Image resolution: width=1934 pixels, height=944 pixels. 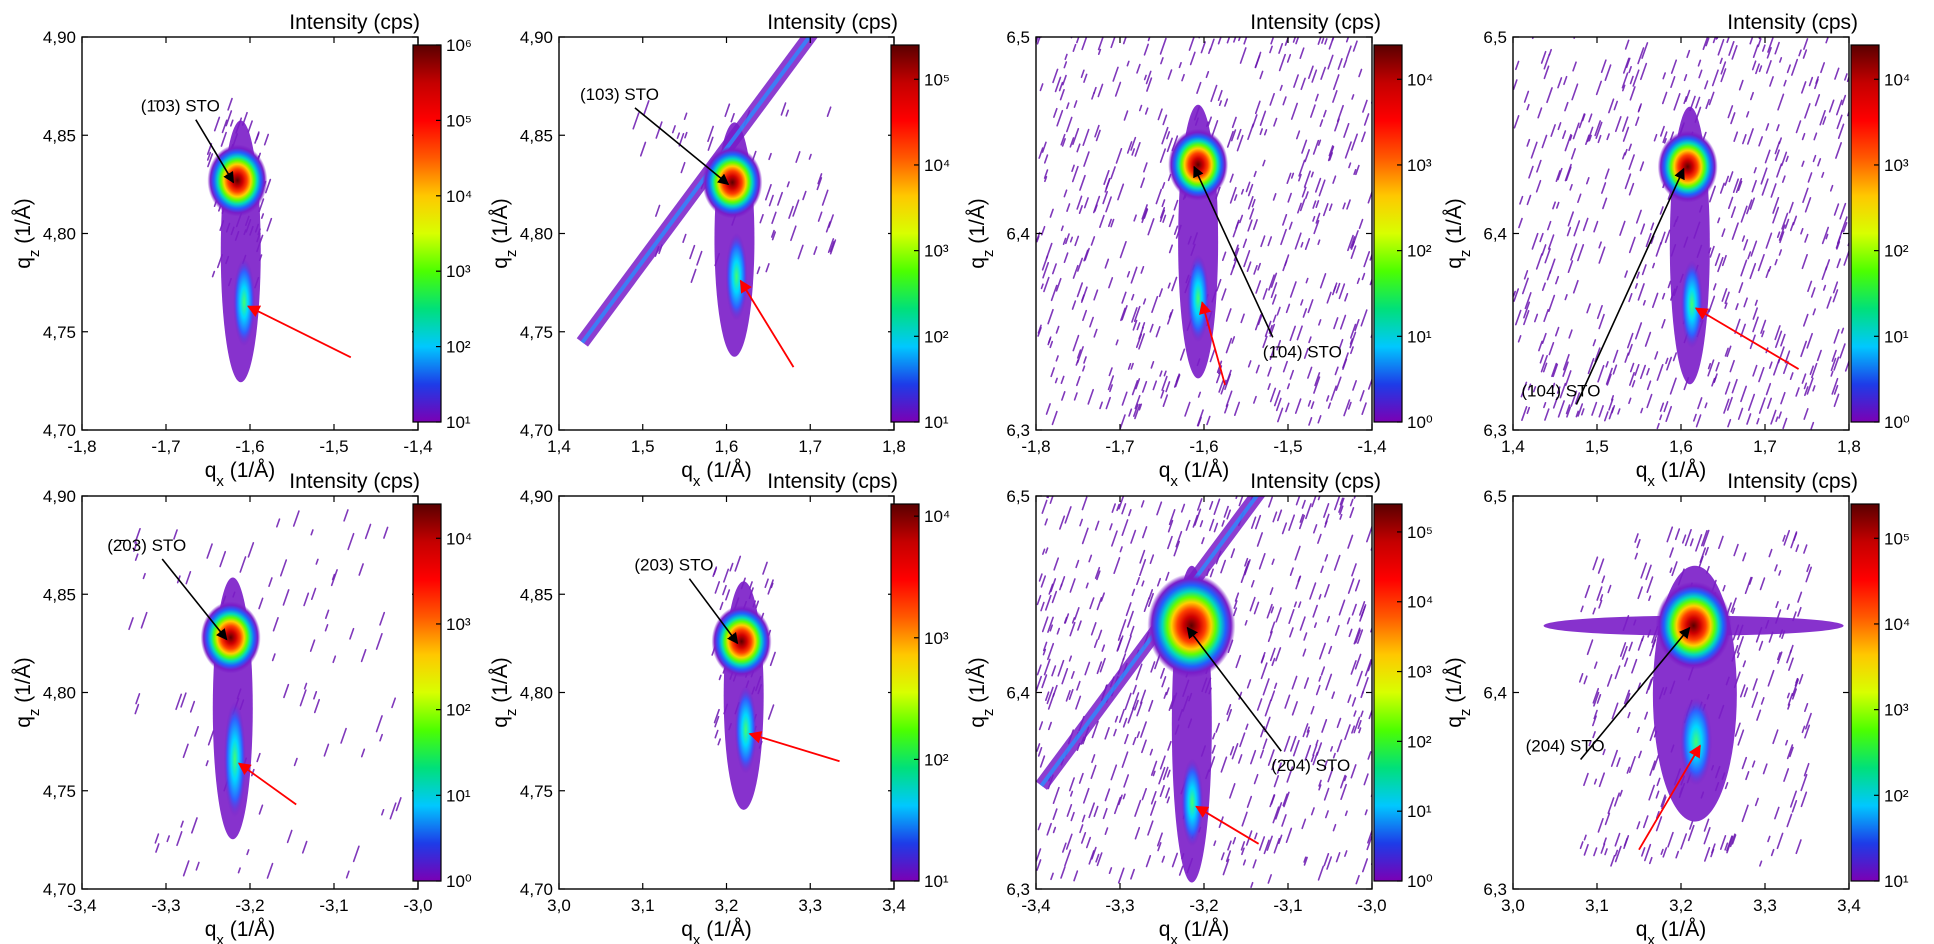 What do you see at coordinates (265, 694) in the screenshot?
I see `heatmap-area` at bounding box center [265, 694].